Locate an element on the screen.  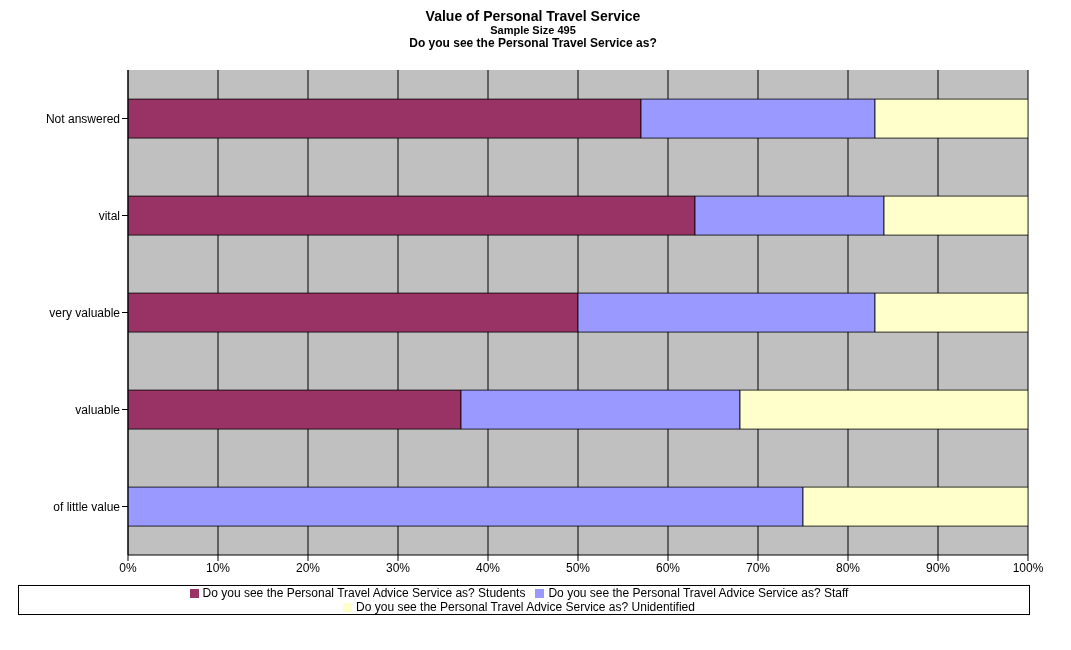
x-tick-label: 40% is located at coordinates (488, 567).